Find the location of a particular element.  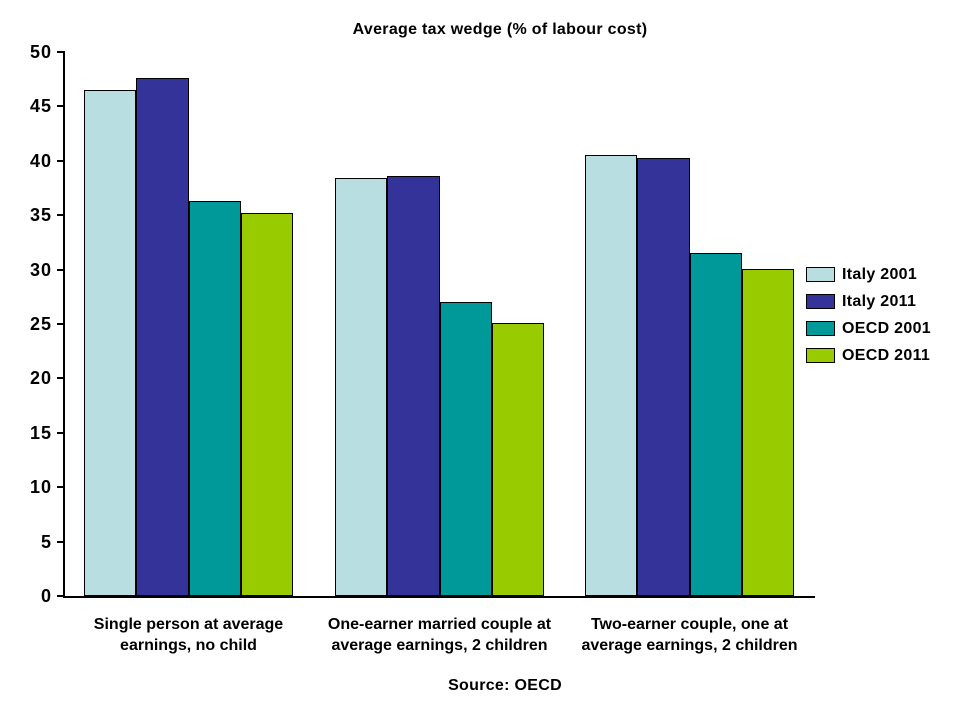

legend-item-italy-2011: Italy 2011 is located at coordinates (868, 301).